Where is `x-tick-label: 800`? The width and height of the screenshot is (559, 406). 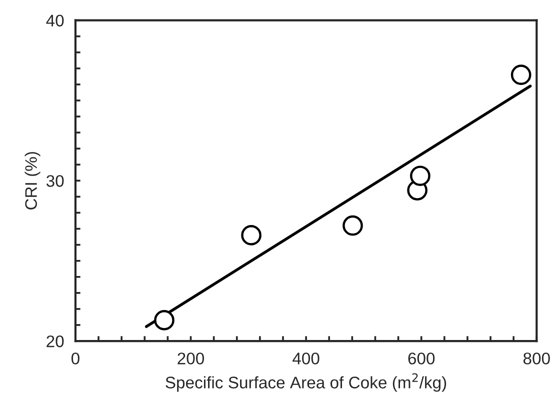
x-tick-label: 800 is located at coordinates (536, 358).